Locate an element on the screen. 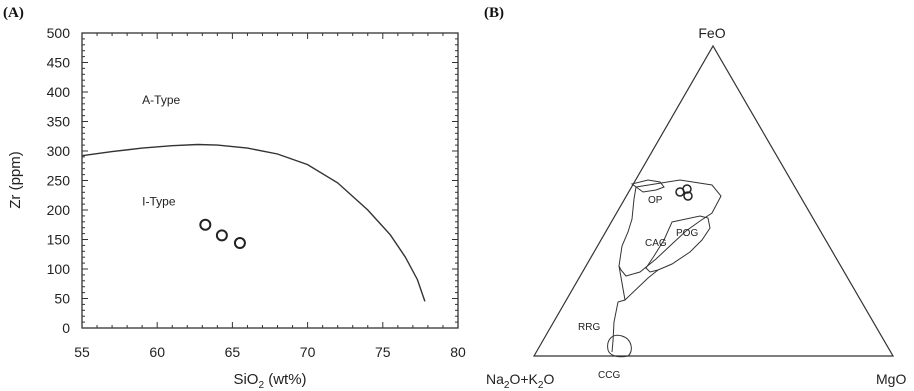 This screenshot has width=914, height=391. y-tick-label: 250 is located at coordinates (59, 181).